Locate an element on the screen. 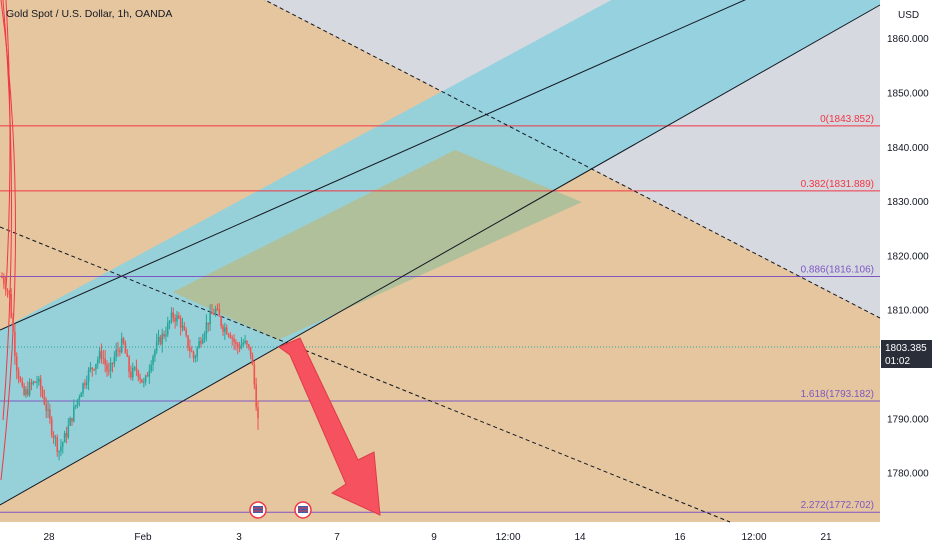 The height and width of the screenshot is (555, 932). time-axis-background is located at coordinates (440, 536).